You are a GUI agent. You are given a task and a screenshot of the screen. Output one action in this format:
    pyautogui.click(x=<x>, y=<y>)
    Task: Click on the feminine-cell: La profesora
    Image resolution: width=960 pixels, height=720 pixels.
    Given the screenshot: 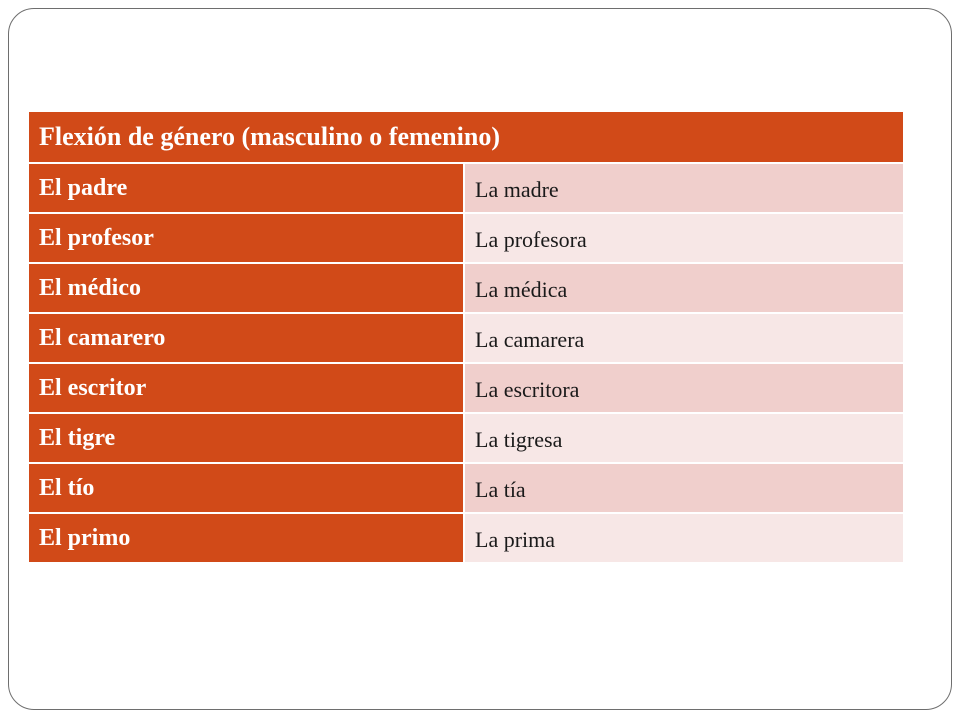 What is the action you would take?
    pyautogui.click(x=684, y=239)
    